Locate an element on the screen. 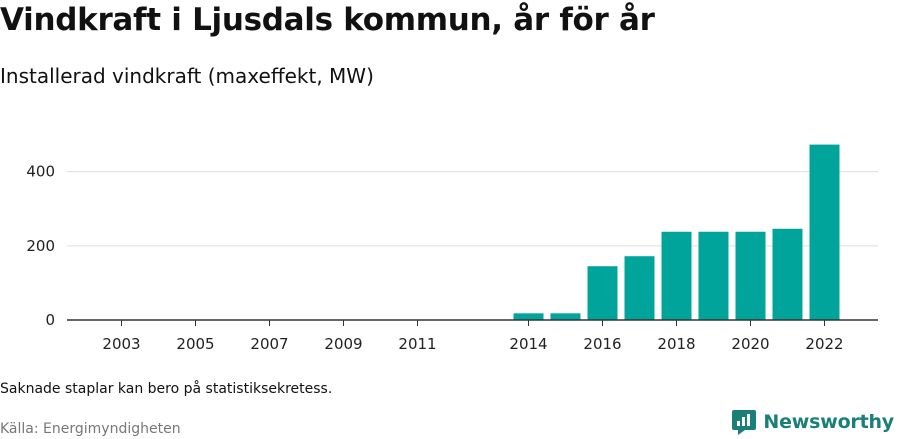 This screenshot has width=900, height=439. brand-name: Newsworthy is located at coordinates (828, 422).